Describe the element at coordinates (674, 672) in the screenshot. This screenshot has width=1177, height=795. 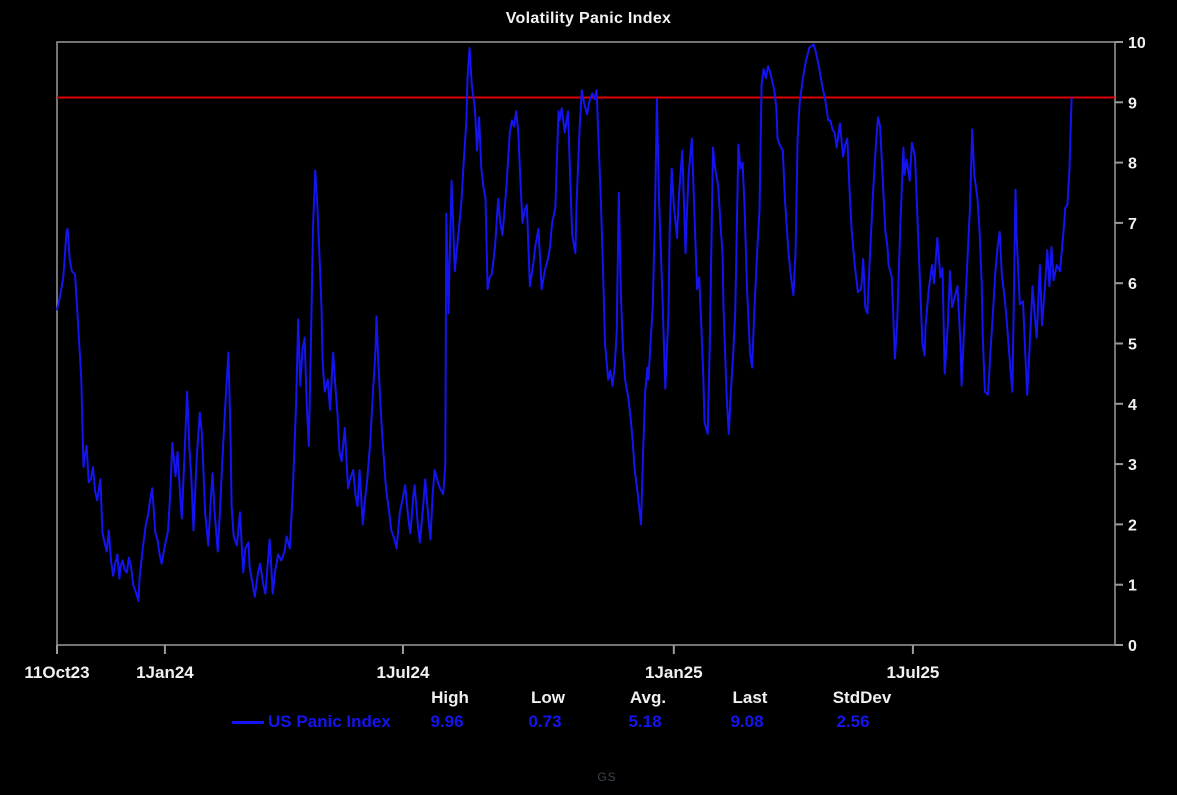
I see `x-axis-tick-label: 1Jan25` at that location.